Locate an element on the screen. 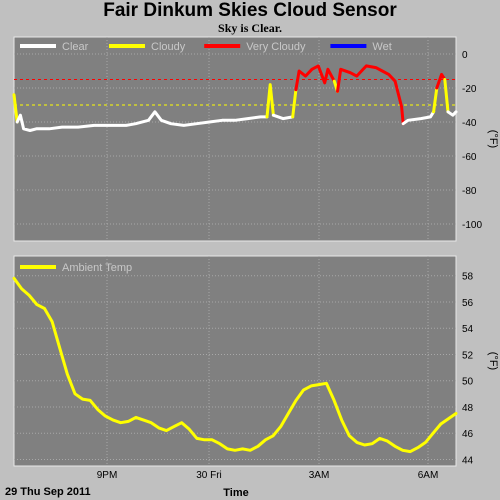  y-tick-label-2-5: 48 is located at coordinates (468, 408).